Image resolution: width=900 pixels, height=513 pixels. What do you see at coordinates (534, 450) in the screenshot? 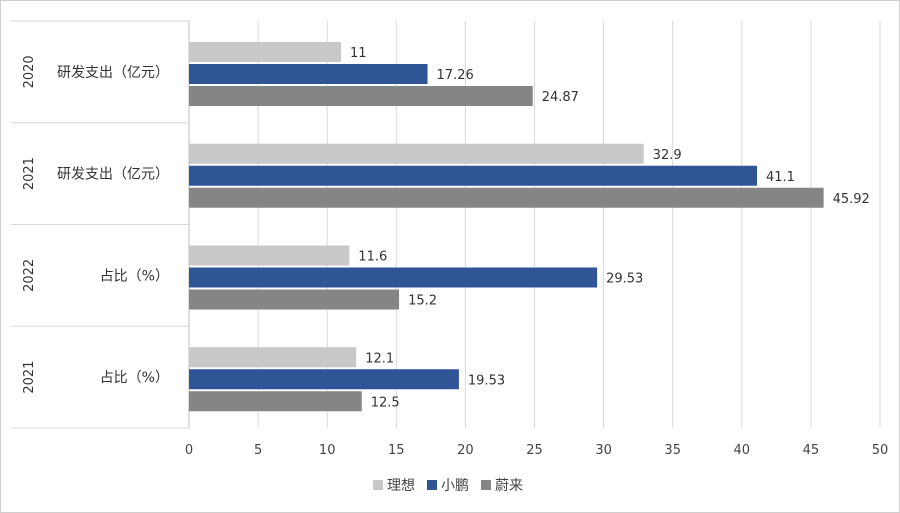
I see `x-tick-label: 25` at bounding box center [534, 450].